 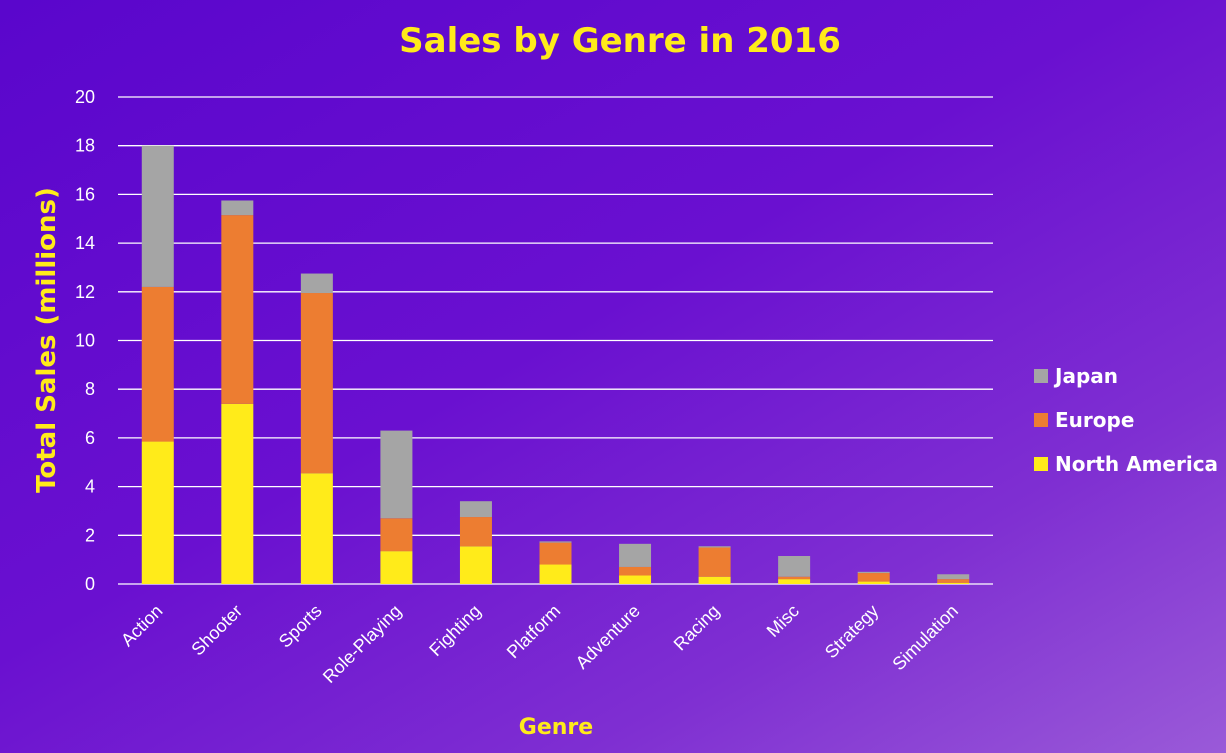 I want to click on x-tick-label: Platform, so click(x=534, y=632).